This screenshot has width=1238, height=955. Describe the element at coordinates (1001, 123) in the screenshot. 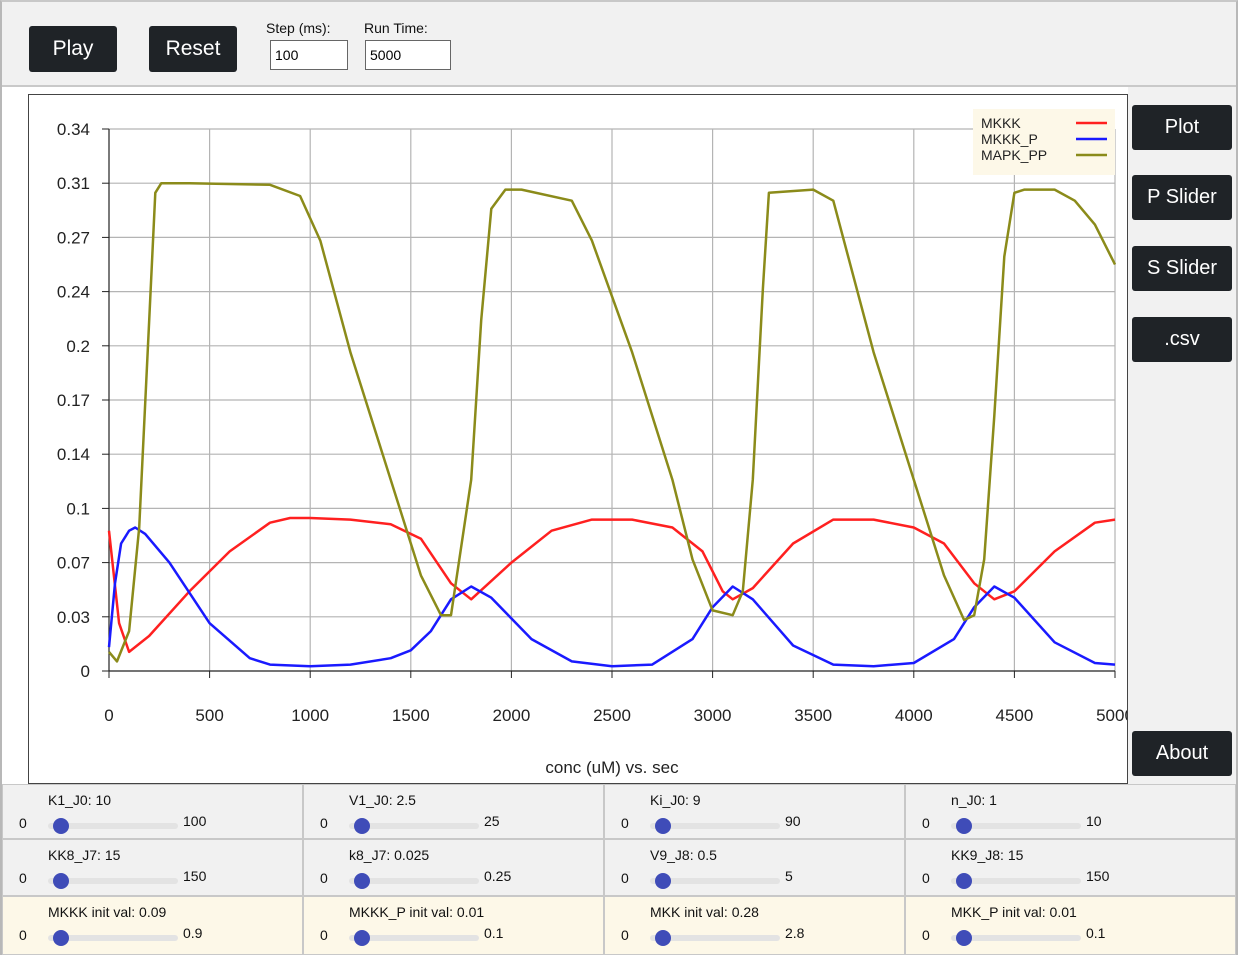

I see `legend-label: MKKK` at that location.